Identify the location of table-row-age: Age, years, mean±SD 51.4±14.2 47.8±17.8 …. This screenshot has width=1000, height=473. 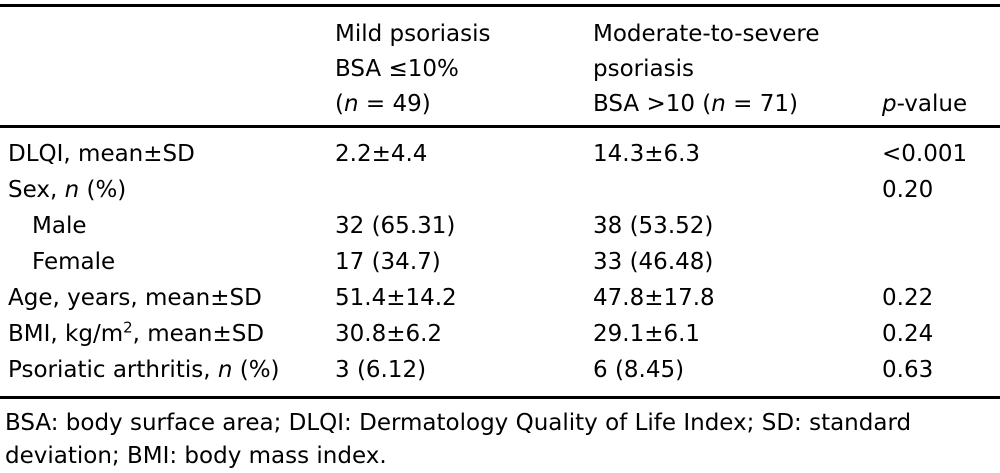
(500, 298).